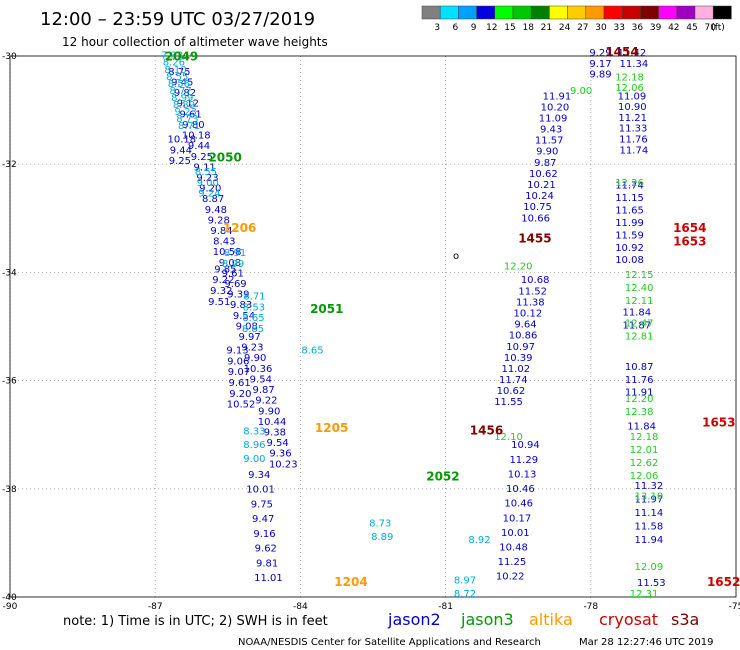  Describe the element at coordinates (9, 598) in the screenshot. I see `y-tick-label: -40` at that location.